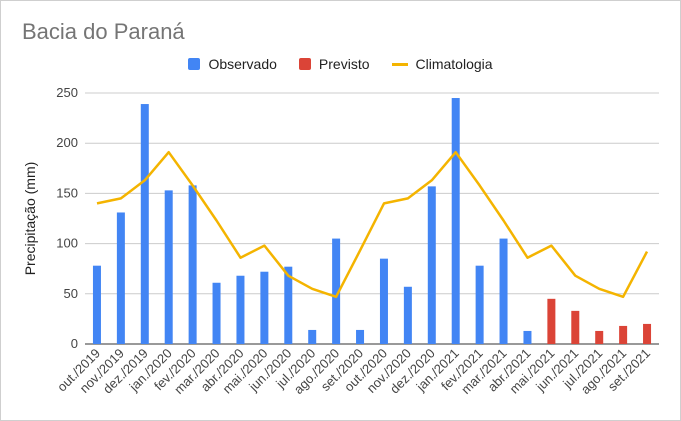 The width and height of the screenshot is (681, 421). Describe the element at coordinates (399, 64) in the screenshot. I see `legend-swatch-climatologia` at that location.